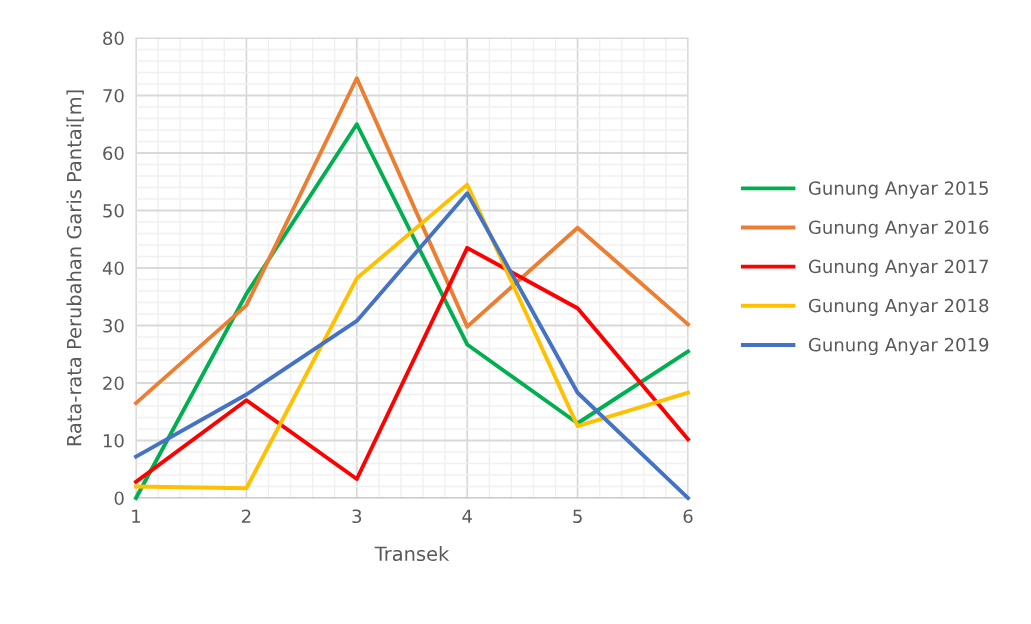 This screenshot has width=1031, height=624. Describe the element at coordinates (119, 498) in the screenshot. I see `y-tick-label: 0` at that location.